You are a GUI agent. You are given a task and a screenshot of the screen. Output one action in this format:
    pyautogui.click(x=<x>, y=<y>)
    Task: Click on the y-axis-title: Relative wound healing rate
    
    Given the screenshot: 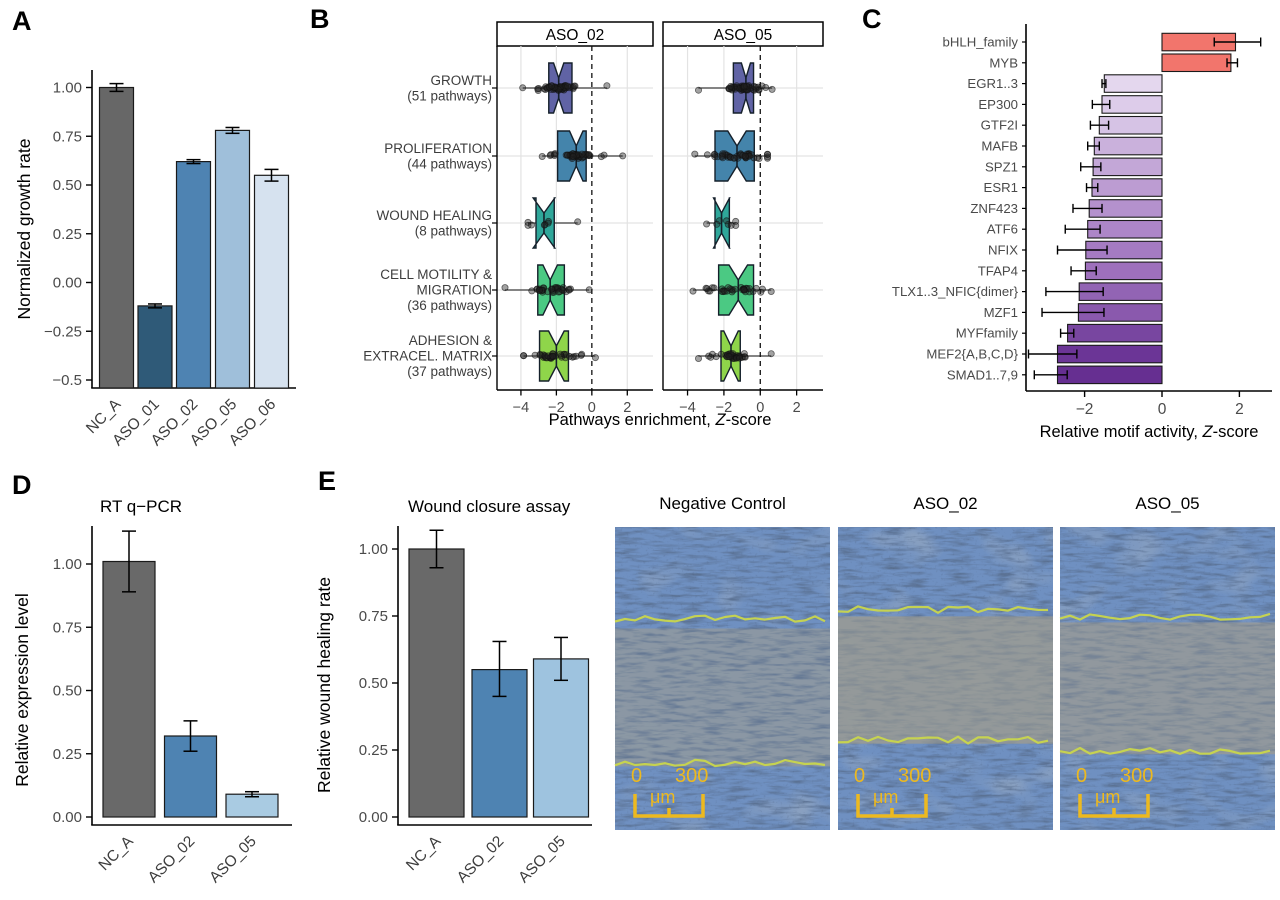 What is the action you would take?
    pyautogui.click(x=324, y=685)
    